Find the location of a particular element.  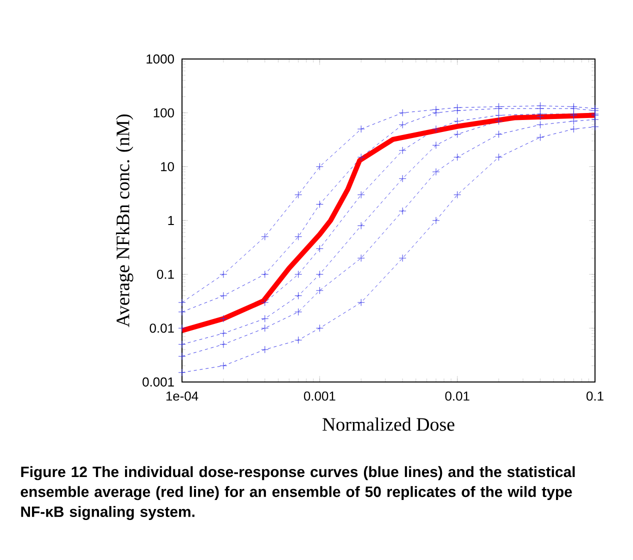

y-axis-title: Average NFkBn conc. (nM) is located at coordinates (125, 221).